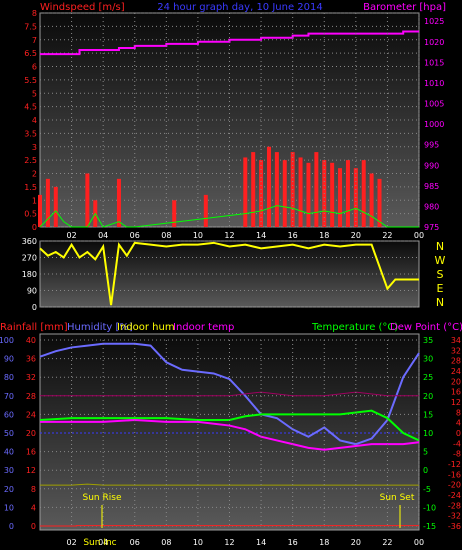 Image resolution: width=462 pixels, height=550 pixels. What do you see at coordinates (229, 484) in the screenshot?
I see `indoor-hum-line` at bounding box center [229, 484].